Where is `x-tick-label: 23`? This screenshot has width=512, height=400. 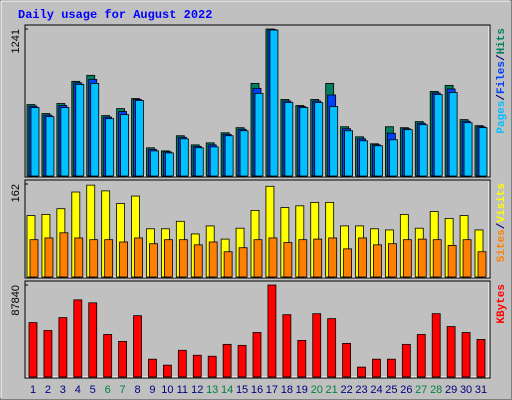 x-tick-label: 23 is located at coordinates (361, 390).